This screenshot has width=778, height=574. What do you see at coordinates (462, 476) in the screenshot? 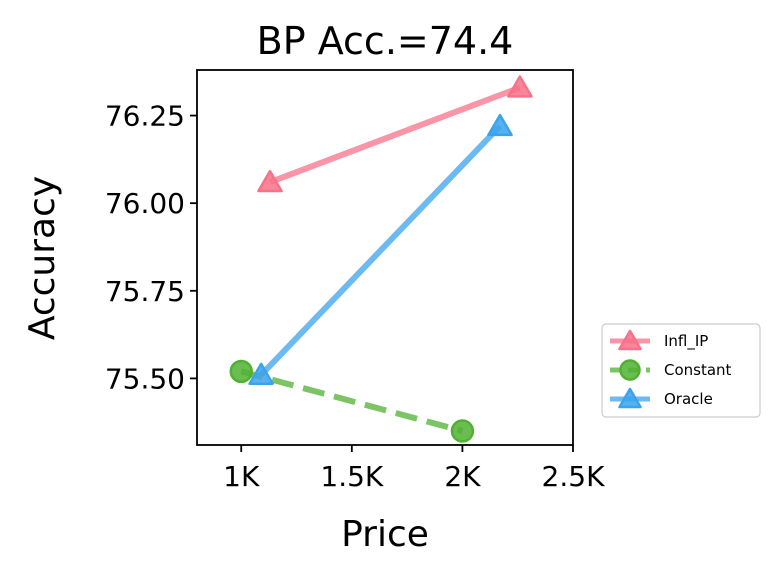
I see `x-tick-label: 2K` at bounding box center [462, 476].